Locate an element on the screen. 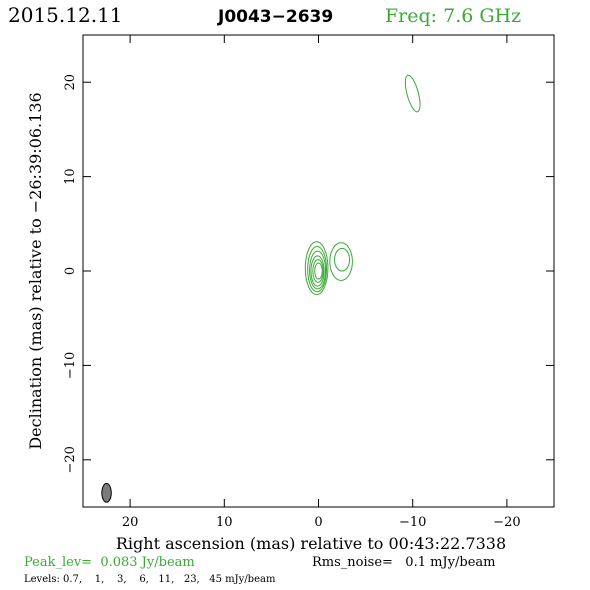 The image size is (590, 590). y-tick-labels: 20 10 0 −10 −20 is located at coordinates (70, 274).